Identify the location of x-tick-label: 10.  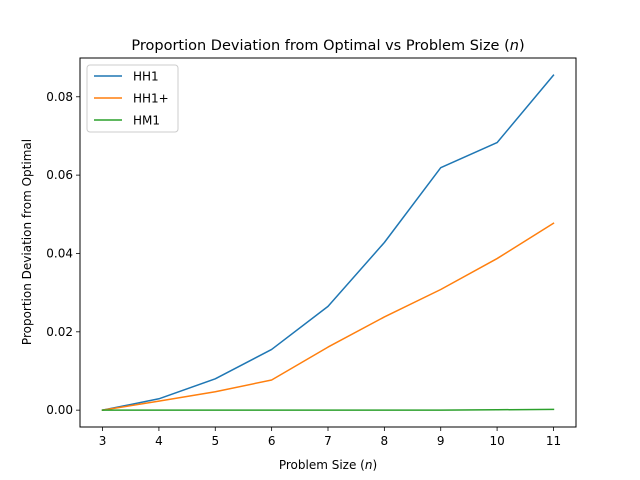
(496, 441).